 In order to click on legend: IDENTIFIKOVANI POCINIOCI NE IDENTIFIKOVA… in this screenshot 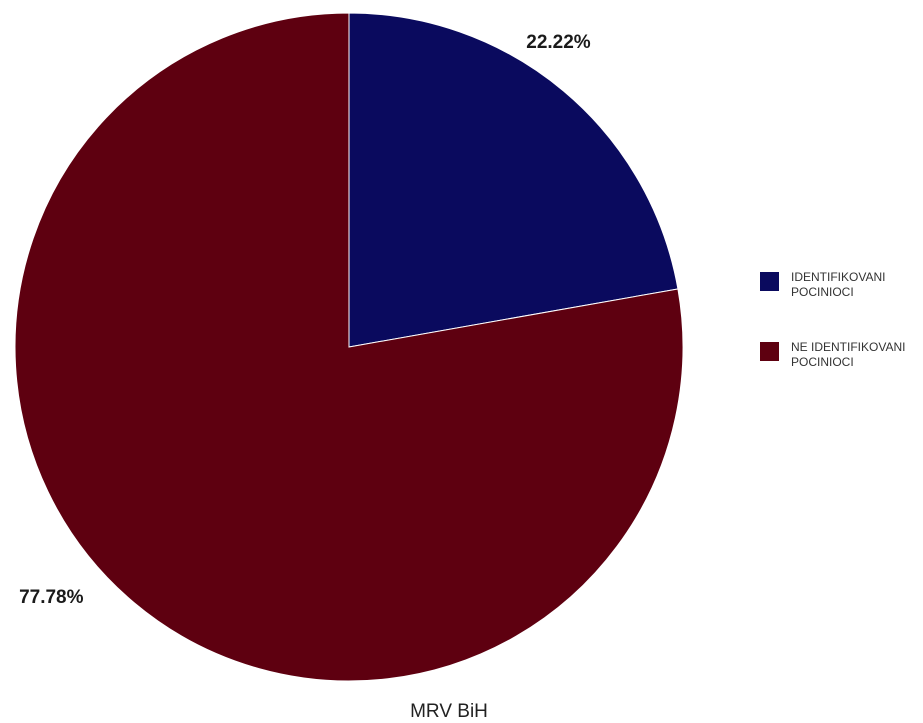, I will do `click(840, 340)`.